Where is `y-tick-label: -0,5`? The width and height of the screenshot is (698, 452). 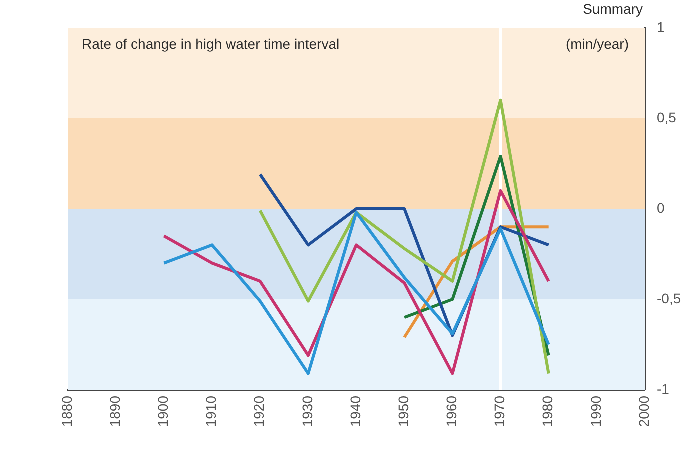
y-tick-label: -0,5 is located at coordinates (669, 298).